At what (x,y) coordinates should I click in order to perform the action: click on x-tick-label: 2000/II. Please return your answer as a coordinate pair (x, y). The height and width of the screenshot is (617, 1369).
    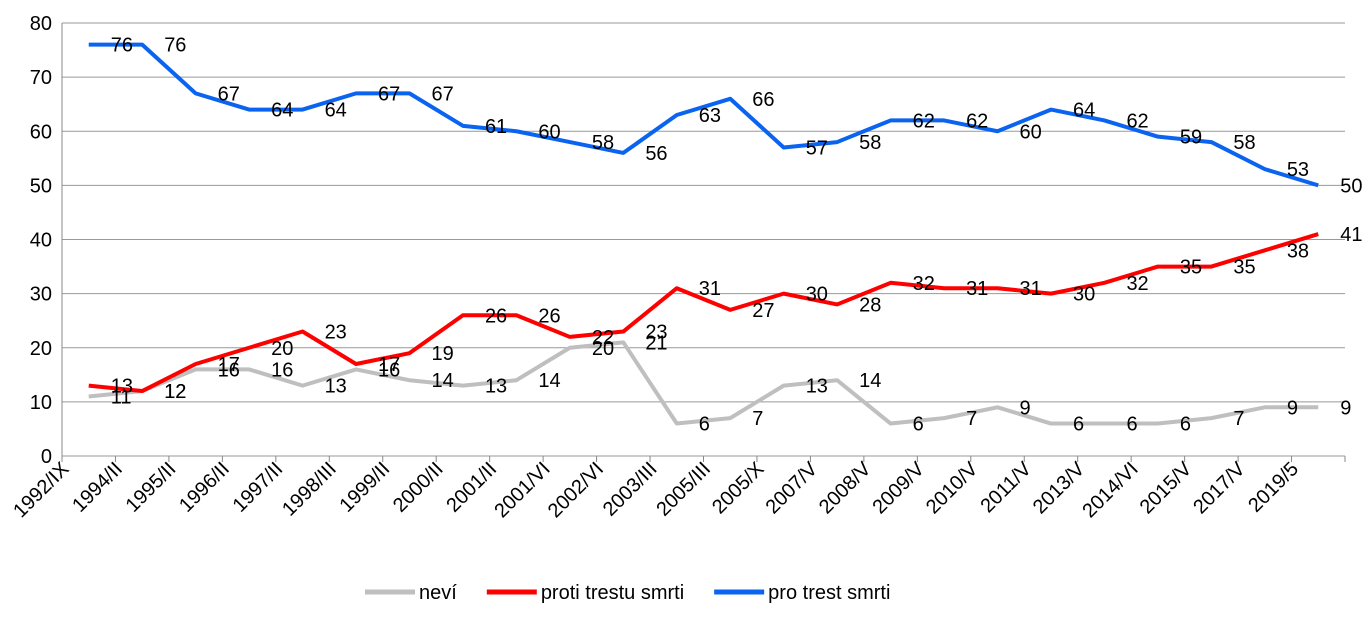
    Looking at the image, I should click on (418, 487).